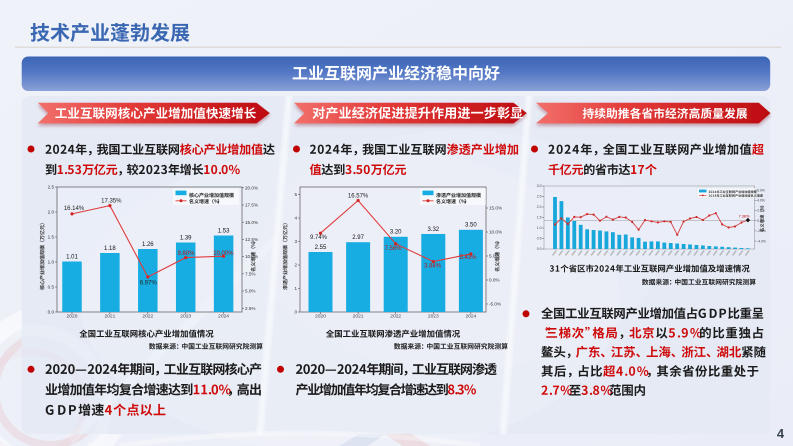 This screenshot has height=446, width=793. I want to click on svg-text: -5.0%, so click(495, 304).